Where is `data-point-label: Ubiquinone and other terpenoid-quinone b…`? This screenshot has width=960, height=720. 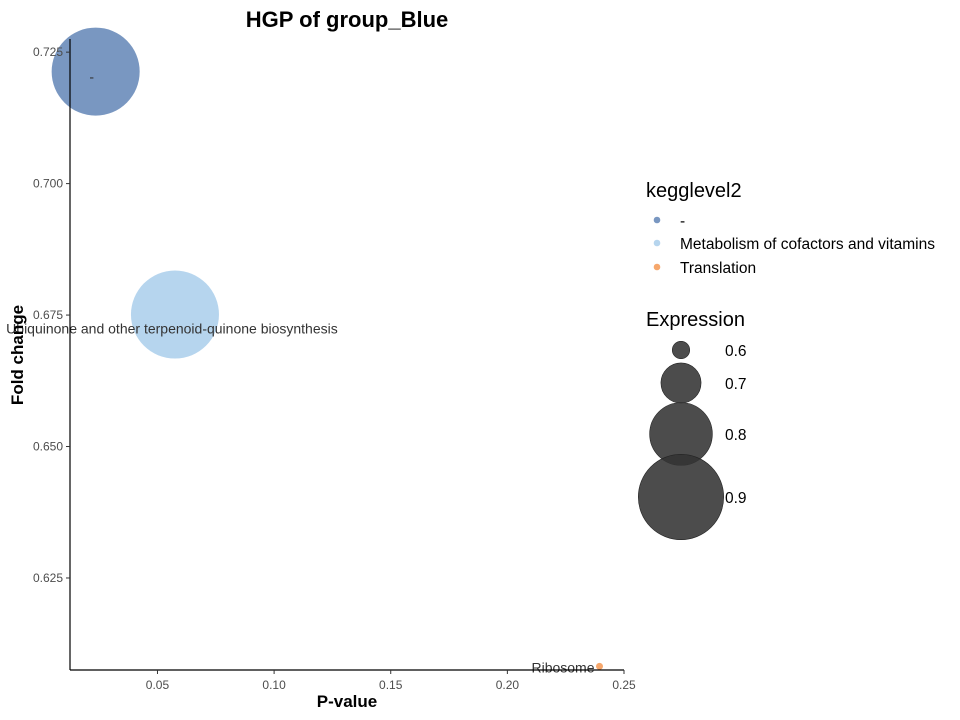
data-point-label: Ubiquinone and other terpenoid-quinone b… is located at coordinates (172, 329).